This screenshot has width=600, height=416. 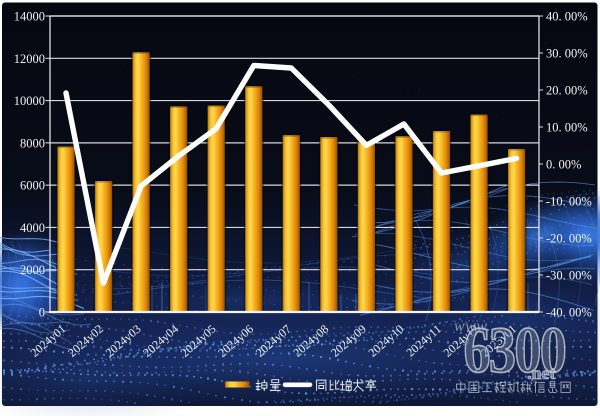 What do you see at coordinates (567, 17) in the screenshot?
I see `svg-text: 40. 00%` at bounding box center [567, 17].